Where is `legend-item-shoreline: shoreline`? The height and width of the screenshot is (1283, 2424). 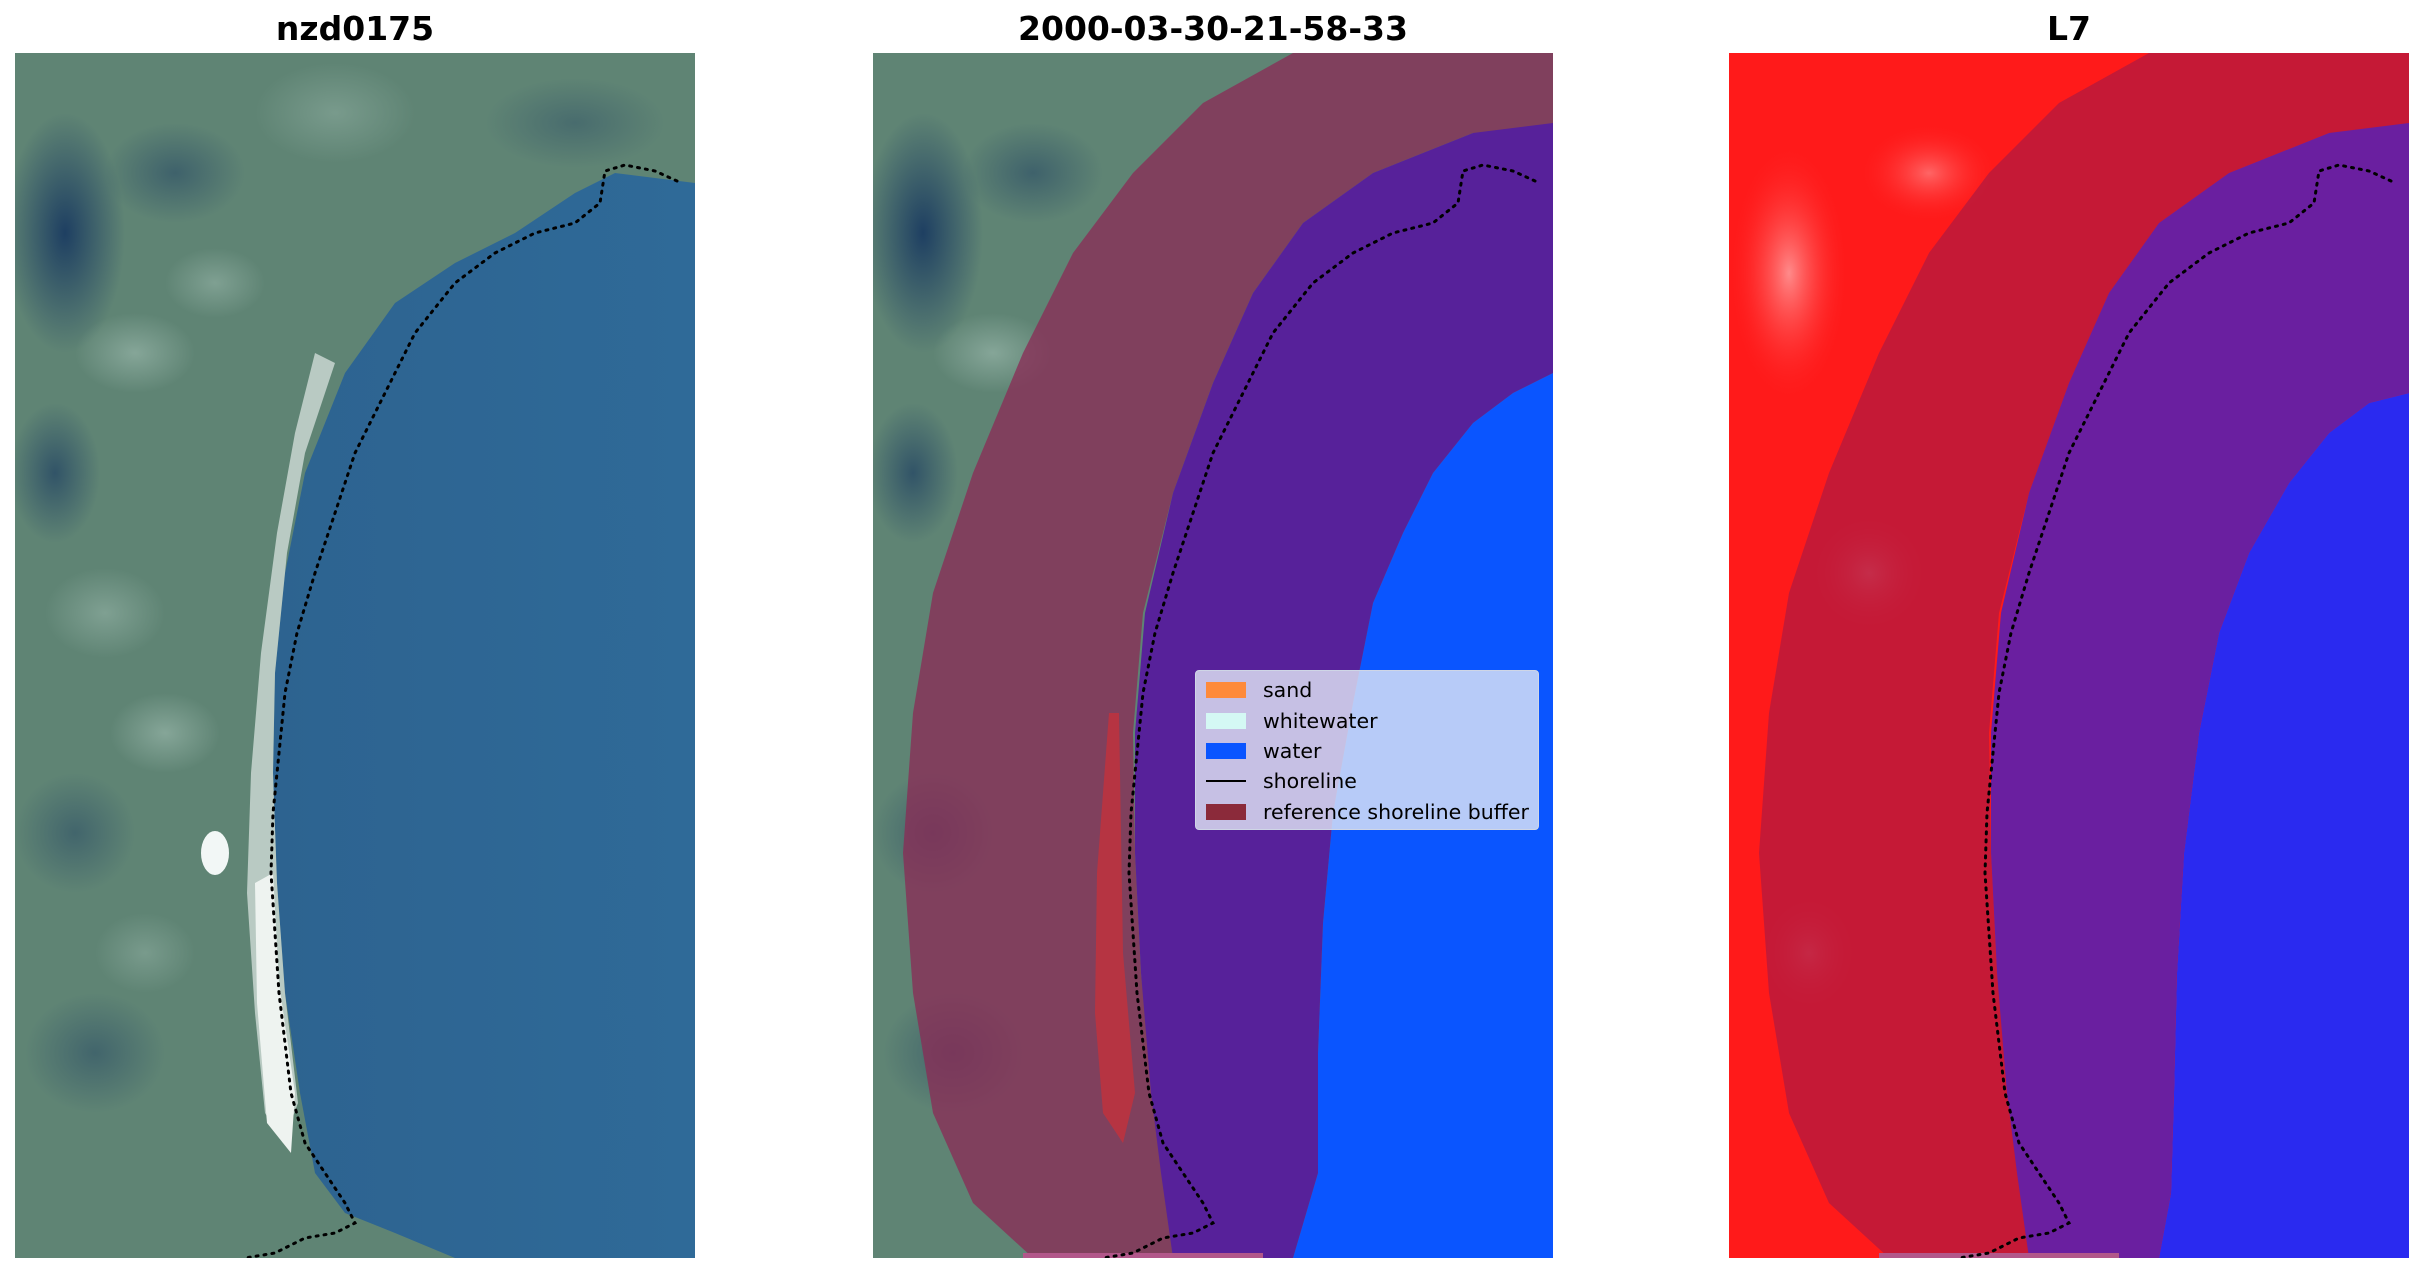
legend-item-shoreline: shoreline is located at coordinates (1367, 781).